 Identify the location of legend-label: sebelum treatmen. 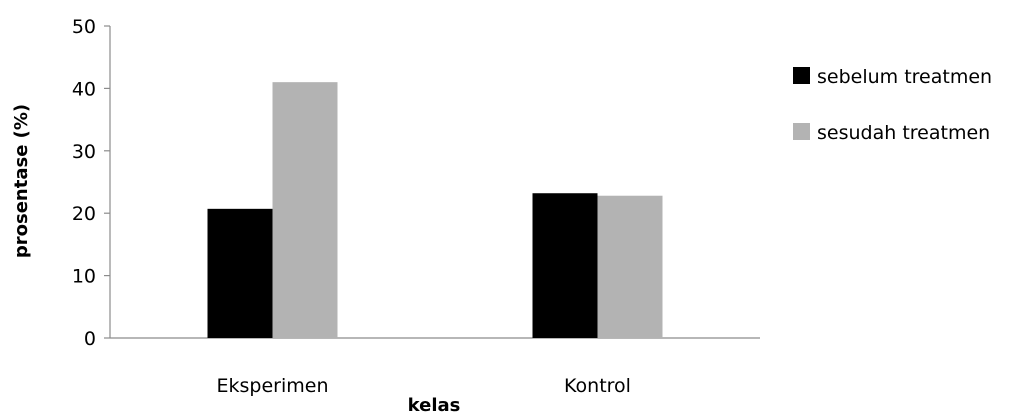
(904, 77).